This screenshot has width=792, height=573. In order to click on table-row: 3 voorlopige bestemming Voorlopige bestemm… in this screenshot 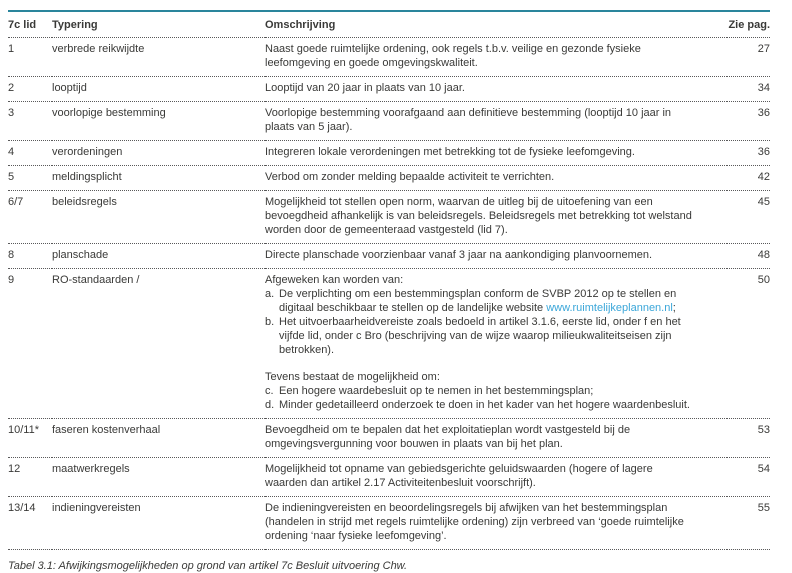, I will do `click(389, 121)`.